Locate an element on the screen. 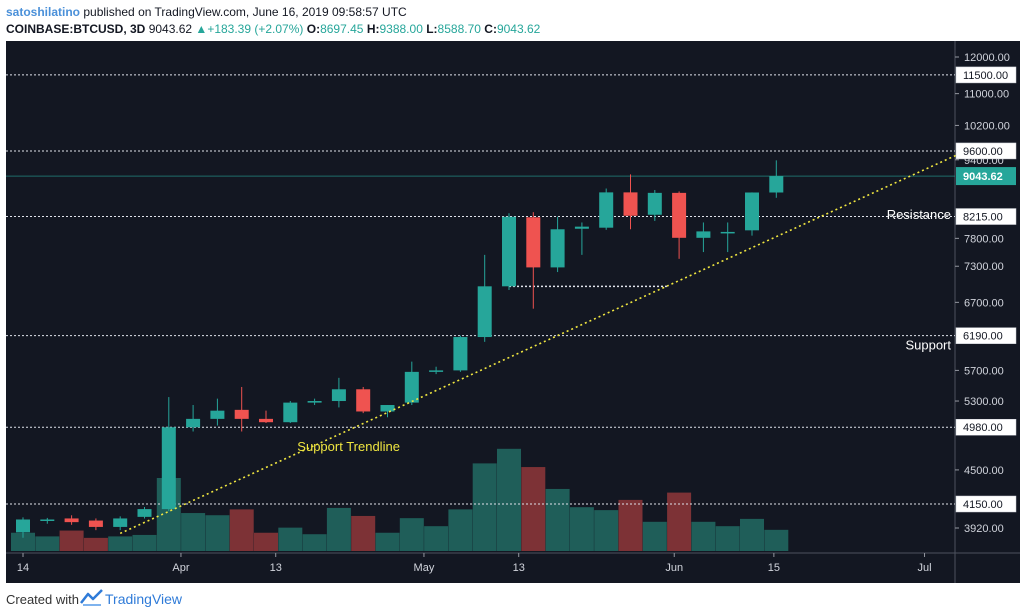 This screenshot has height=615, width=1024. annotation-support: Support is located at coordinates (928, 344).